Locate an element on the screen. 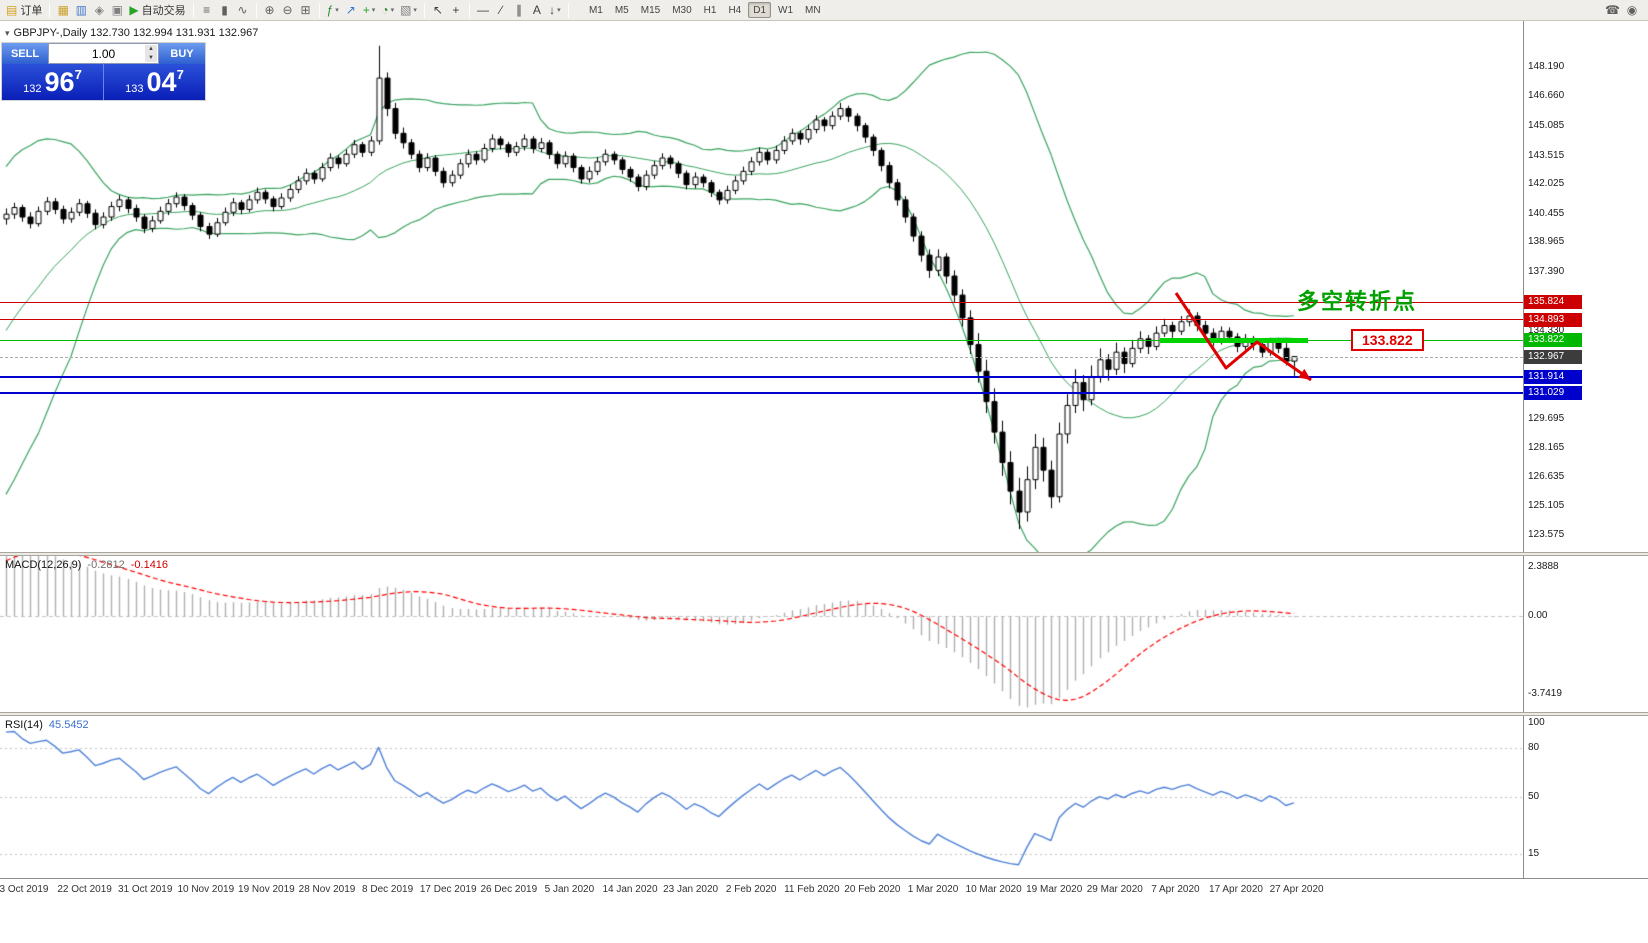  price-divider is located at coordinates (103, 82).